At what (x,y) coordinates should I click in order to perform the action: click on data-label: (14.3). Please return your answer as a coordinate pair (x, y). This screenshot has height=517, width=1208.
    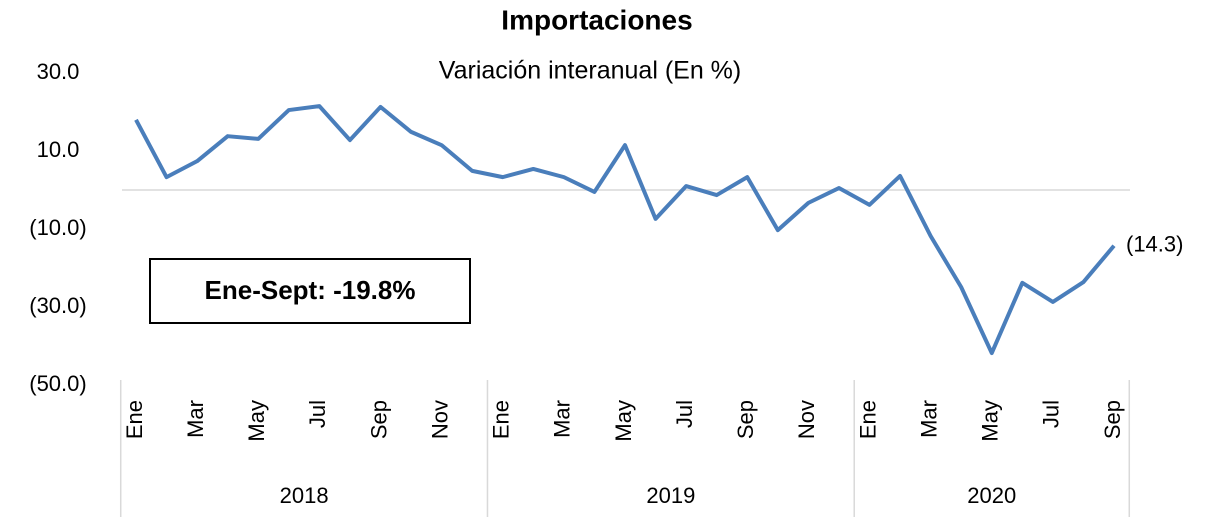
    Looking at the image, I should click on (1154, 244).